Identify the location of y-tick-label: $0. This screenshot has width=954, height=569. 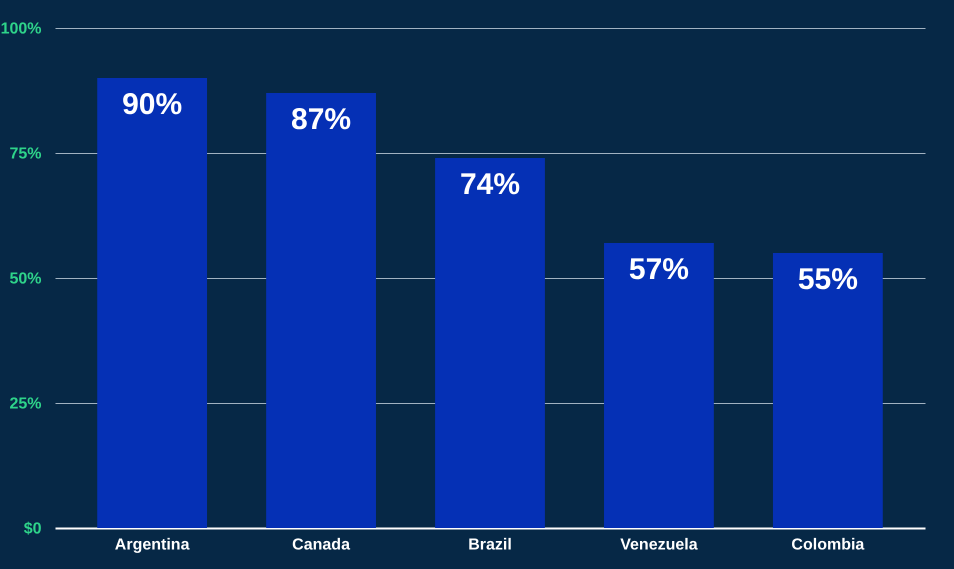
(33, 529).